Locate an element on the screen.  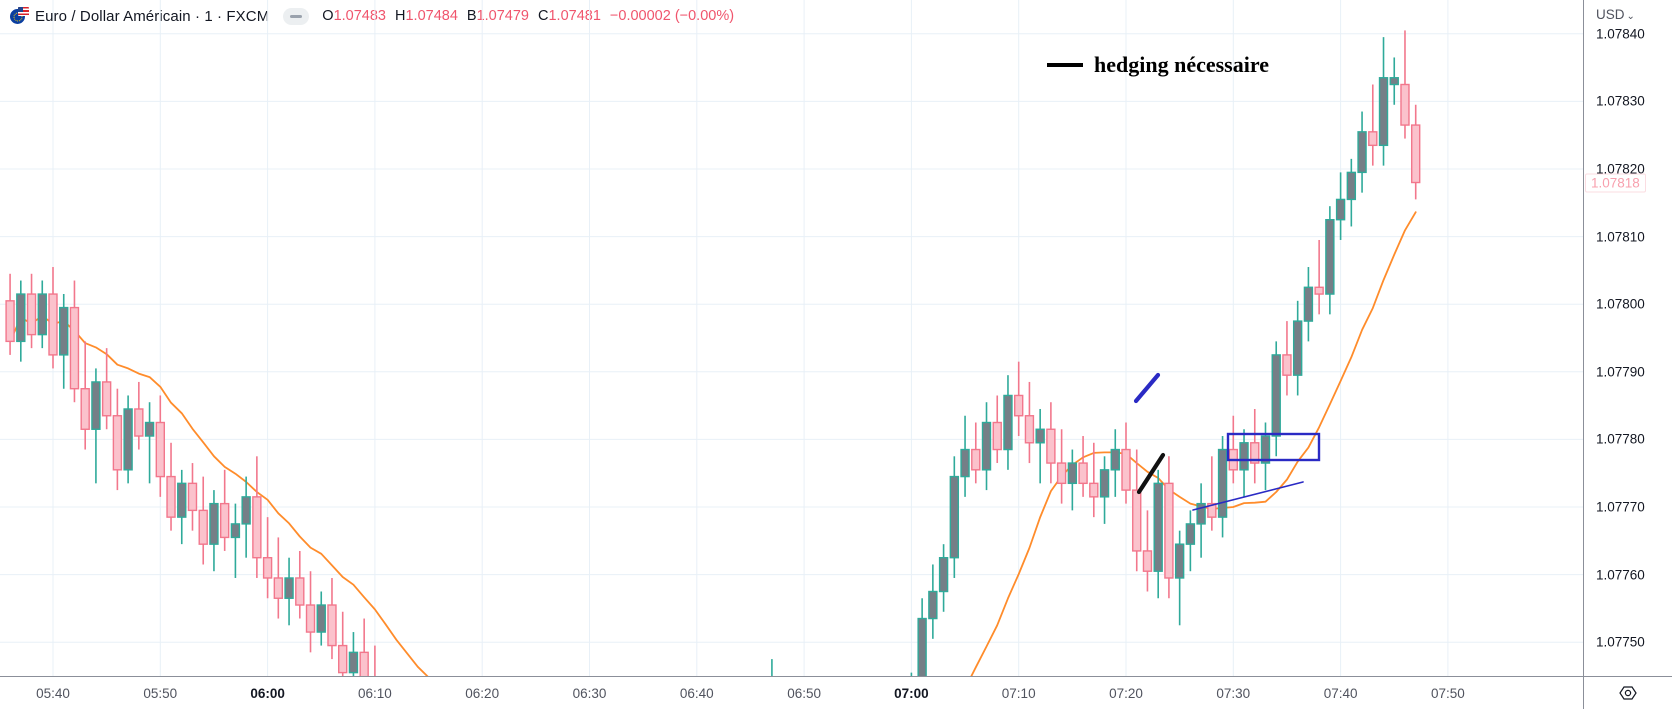
time-tick: 07:40 is located at coordinates (1340, 693).